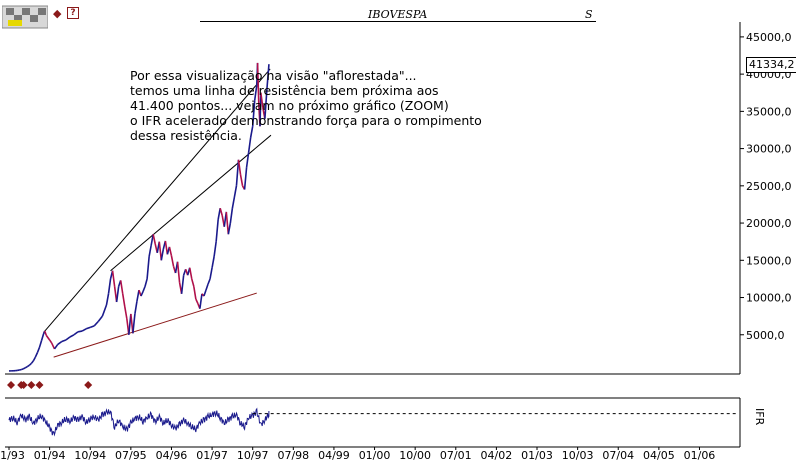  What do you see at coordinates (25, 16) in the screenshot?
I see `checkered-flag-icon` at bounding box center [25, 16].